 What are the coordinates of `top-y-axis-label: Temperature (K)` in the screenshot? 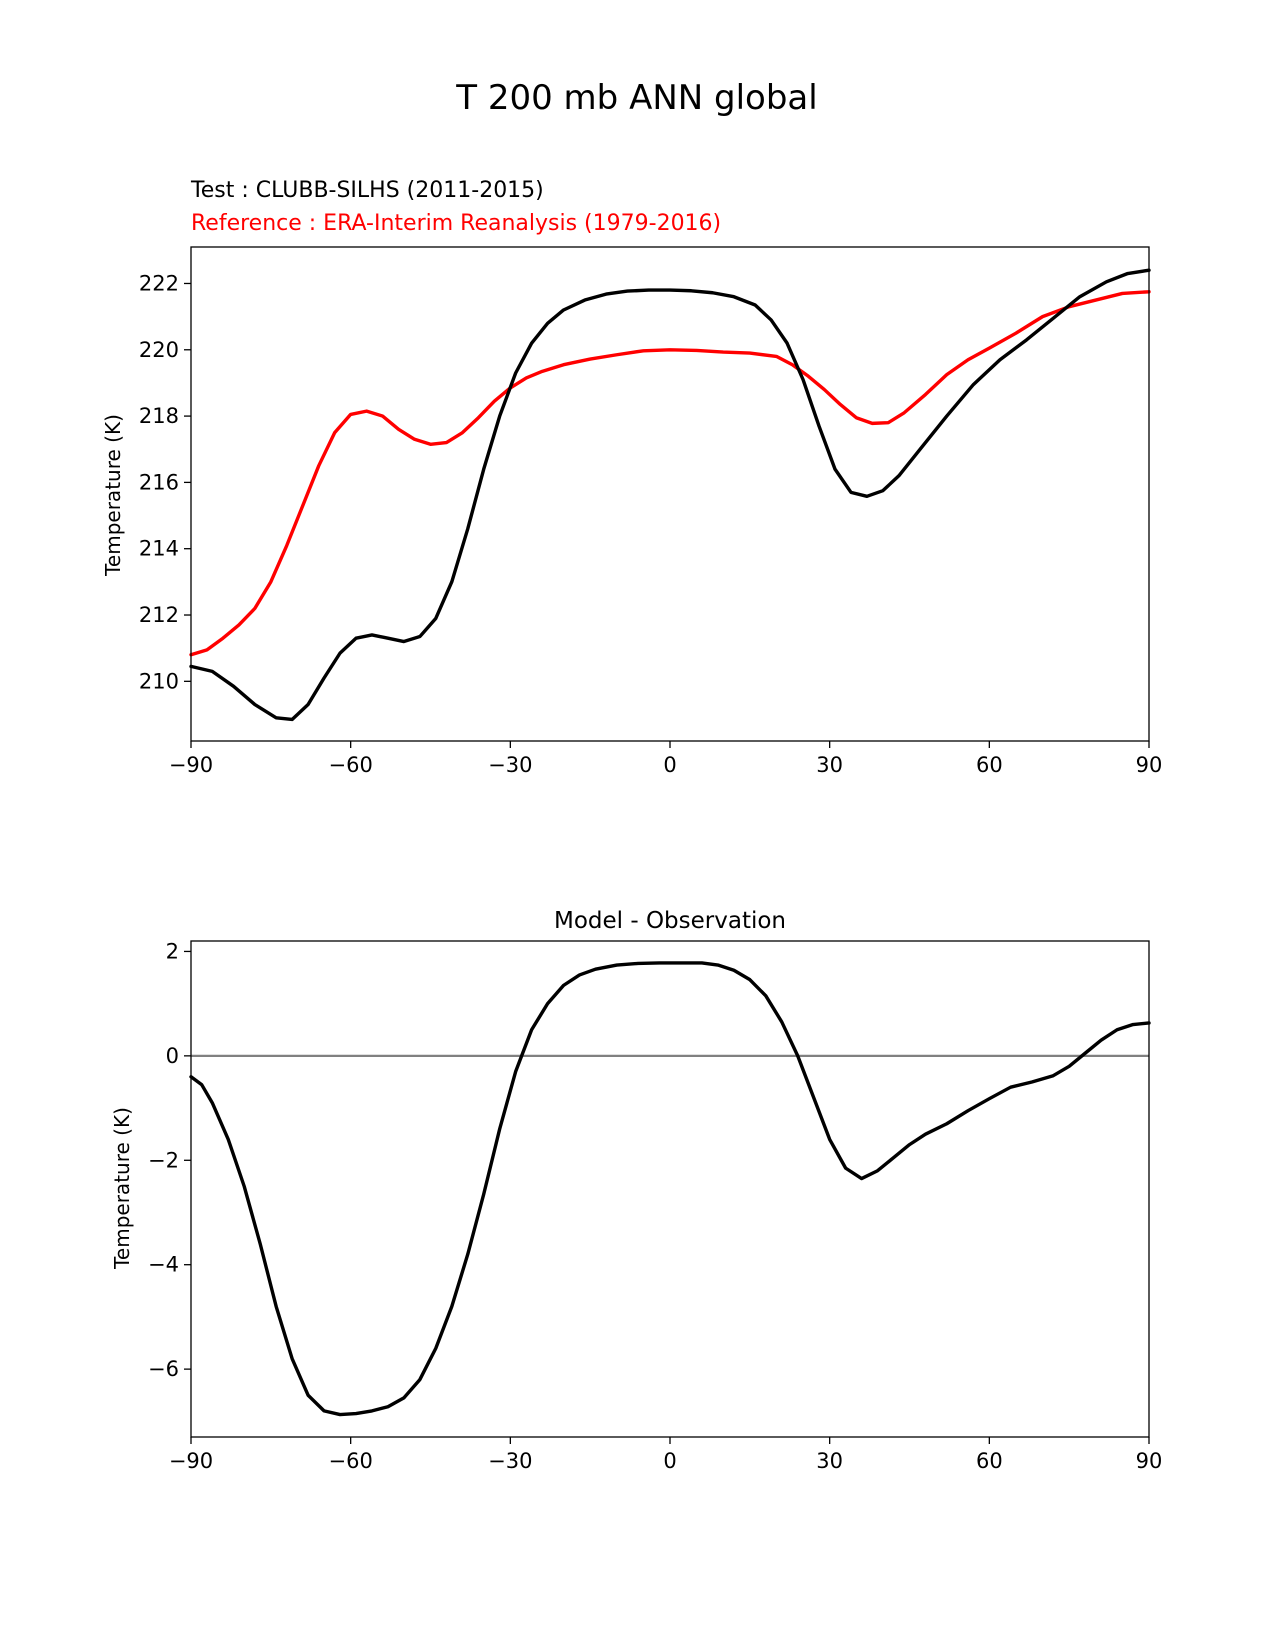 It's located at (113, 495).